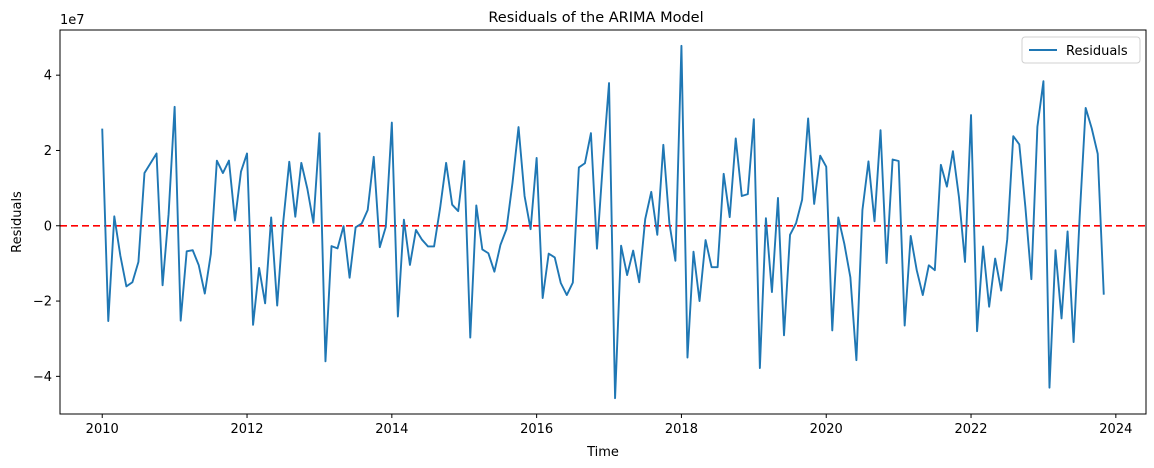 This screenshot has width=1154, height=468. What do you see at coordinates (1115, 429) in the screenshot?
I see `x-tick-label: 2024` at bounding box center [1115, 429].